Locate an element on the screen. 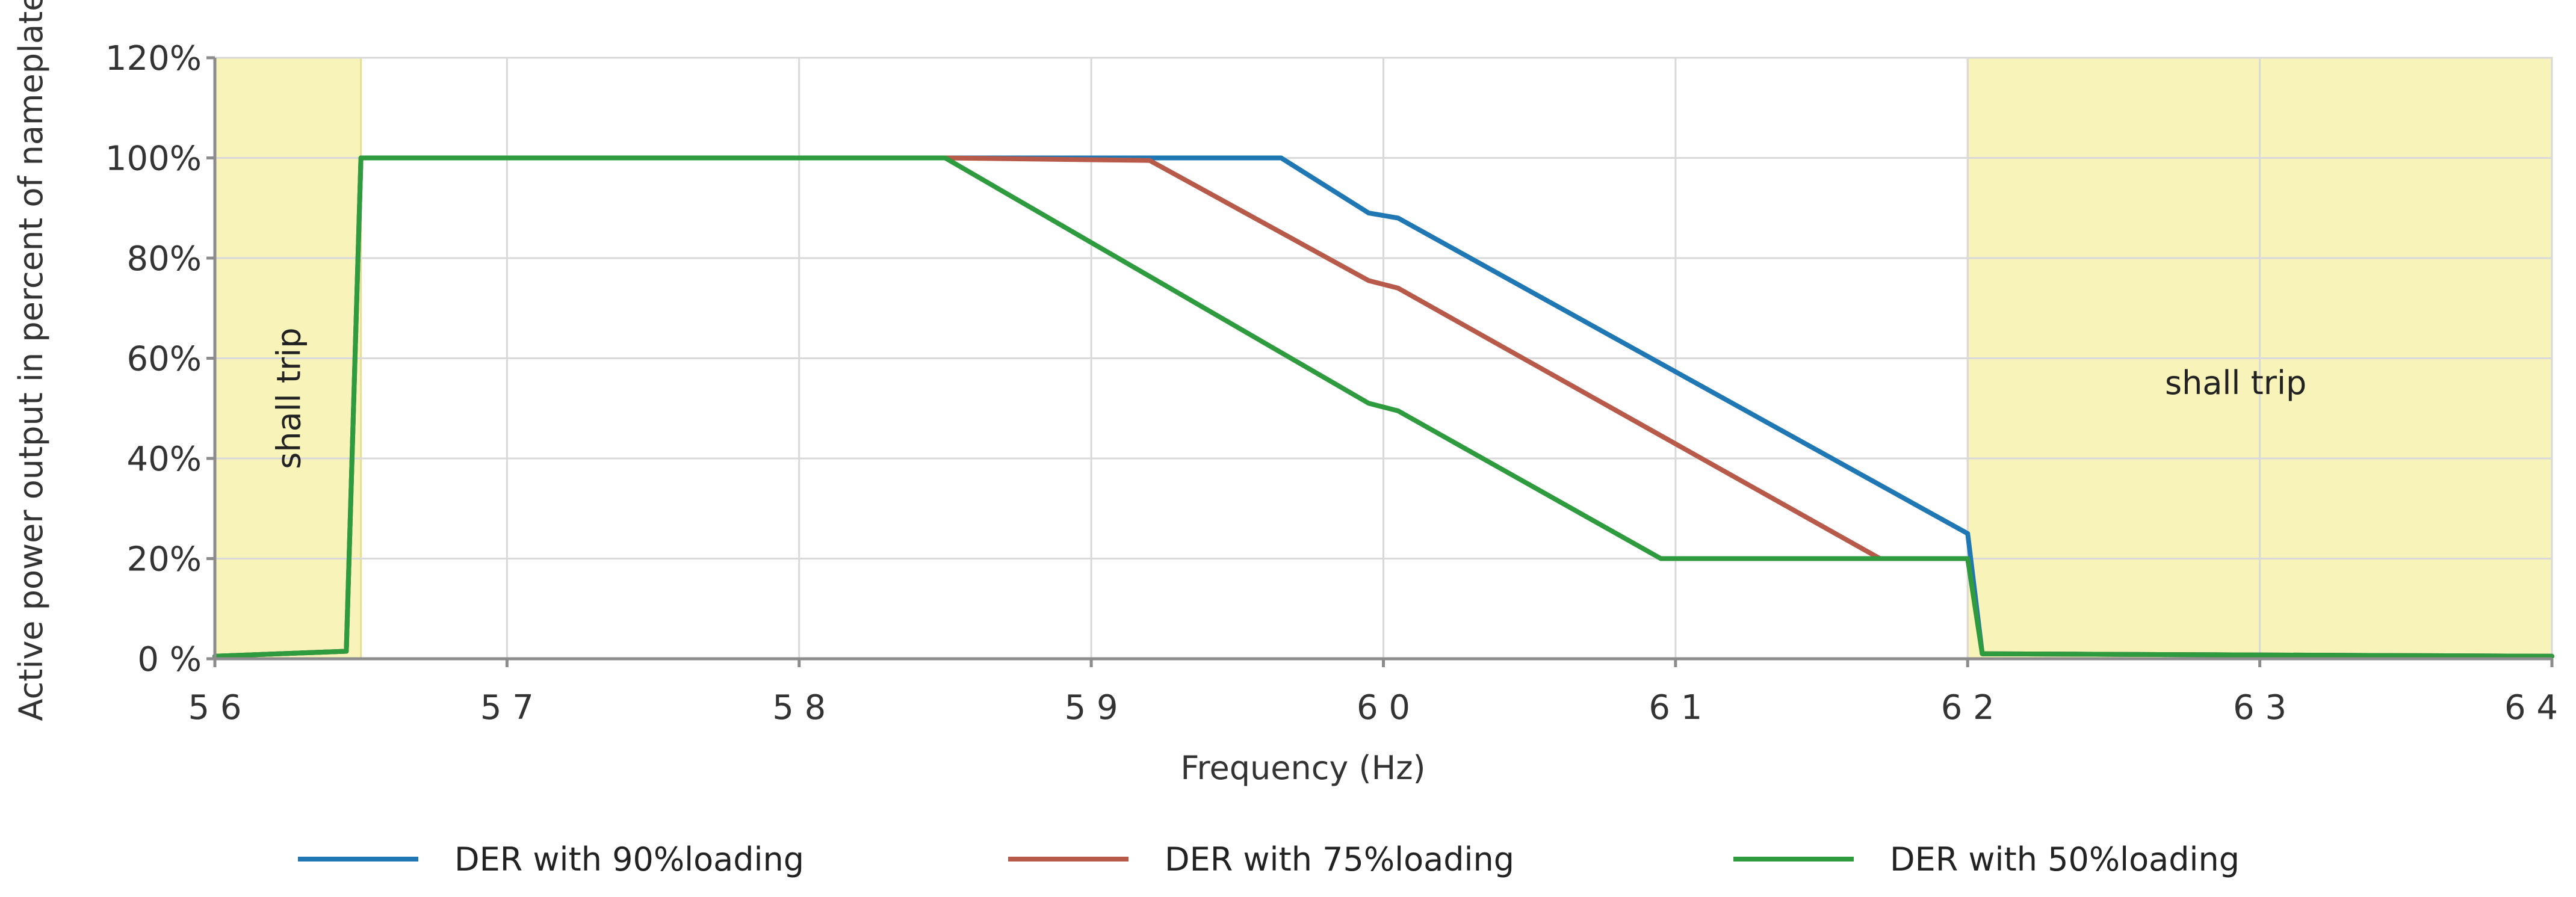  y-tick-label: 120% is located at coordinates (153, 59).